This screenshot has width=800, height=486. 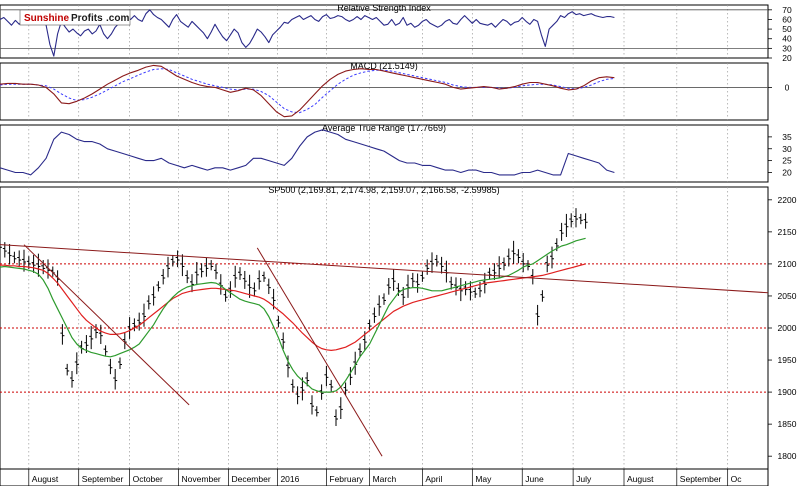 I want to click on x-tick-label: Oc, so click(x=737, y=479).